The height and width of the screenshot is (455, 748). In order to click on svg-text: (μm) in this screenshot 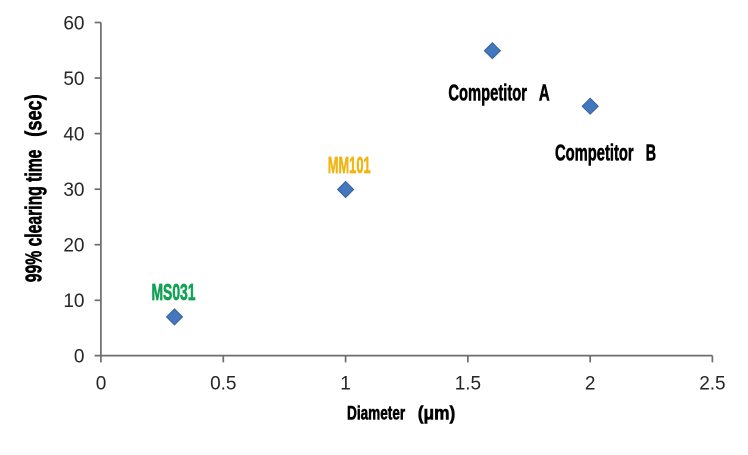, I will do `click(437, 414)`.